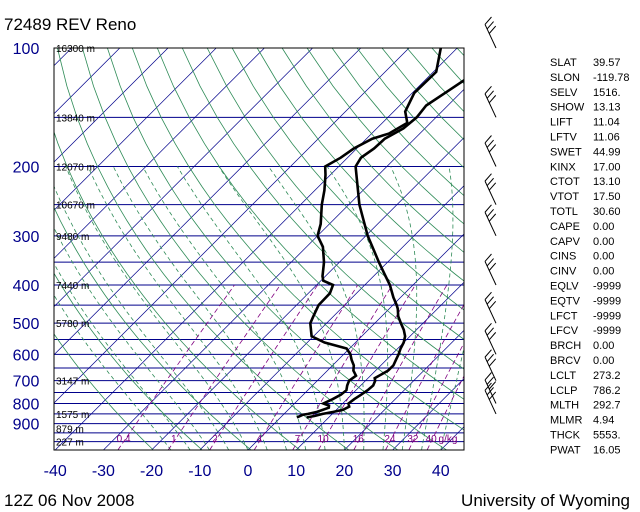 Image resolution: width=640 pixels, height=512 pixels. What do you see at coordinates (606, 123) in the screenshot?
I see `index-value: 11.04` at bounding box center [606, 123].